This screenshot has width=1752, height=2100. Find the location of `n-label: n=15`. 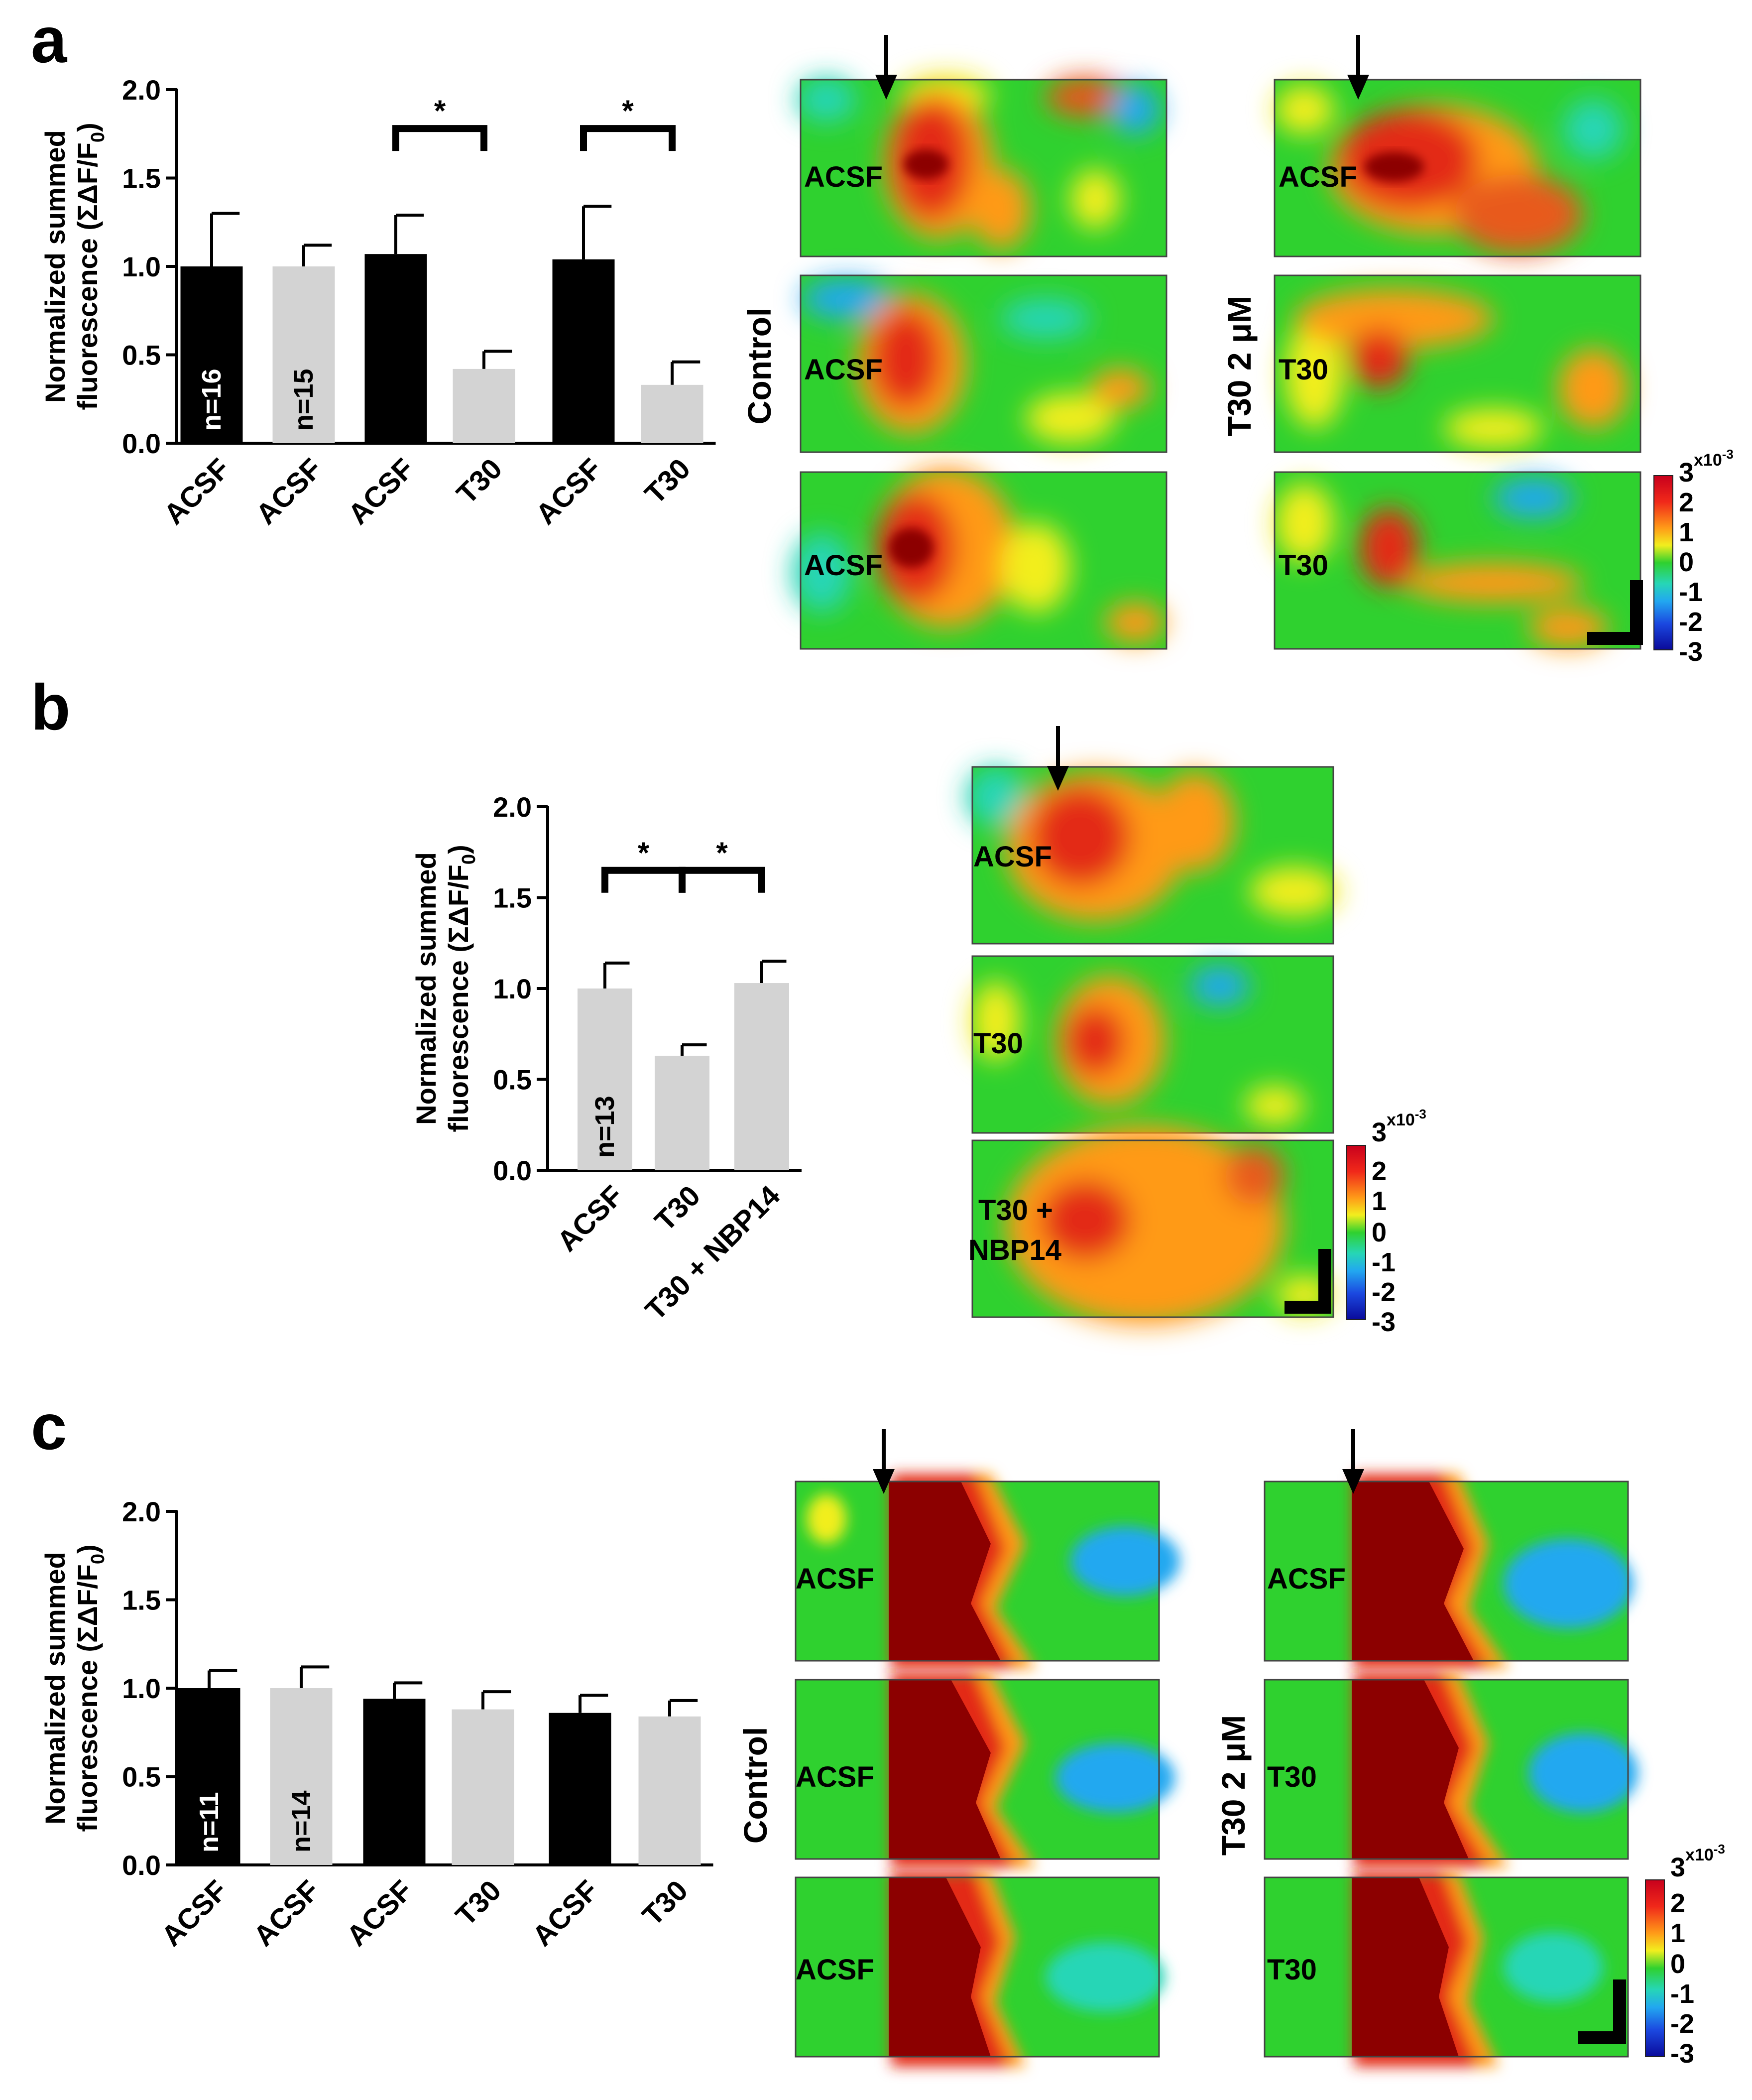

n-label: n=15 is located at coordinates (304, 400).